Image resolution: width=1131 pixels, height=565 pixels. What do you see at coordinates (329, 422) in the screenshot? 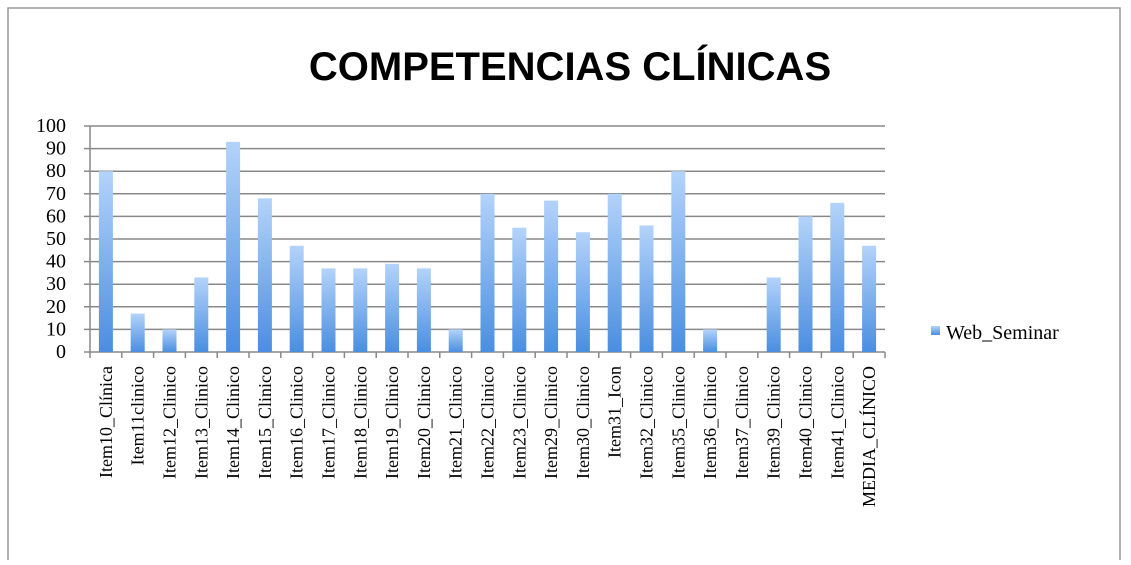
I see `x-tick-label: Item17_Clinico` at bounding box center [329, 422].